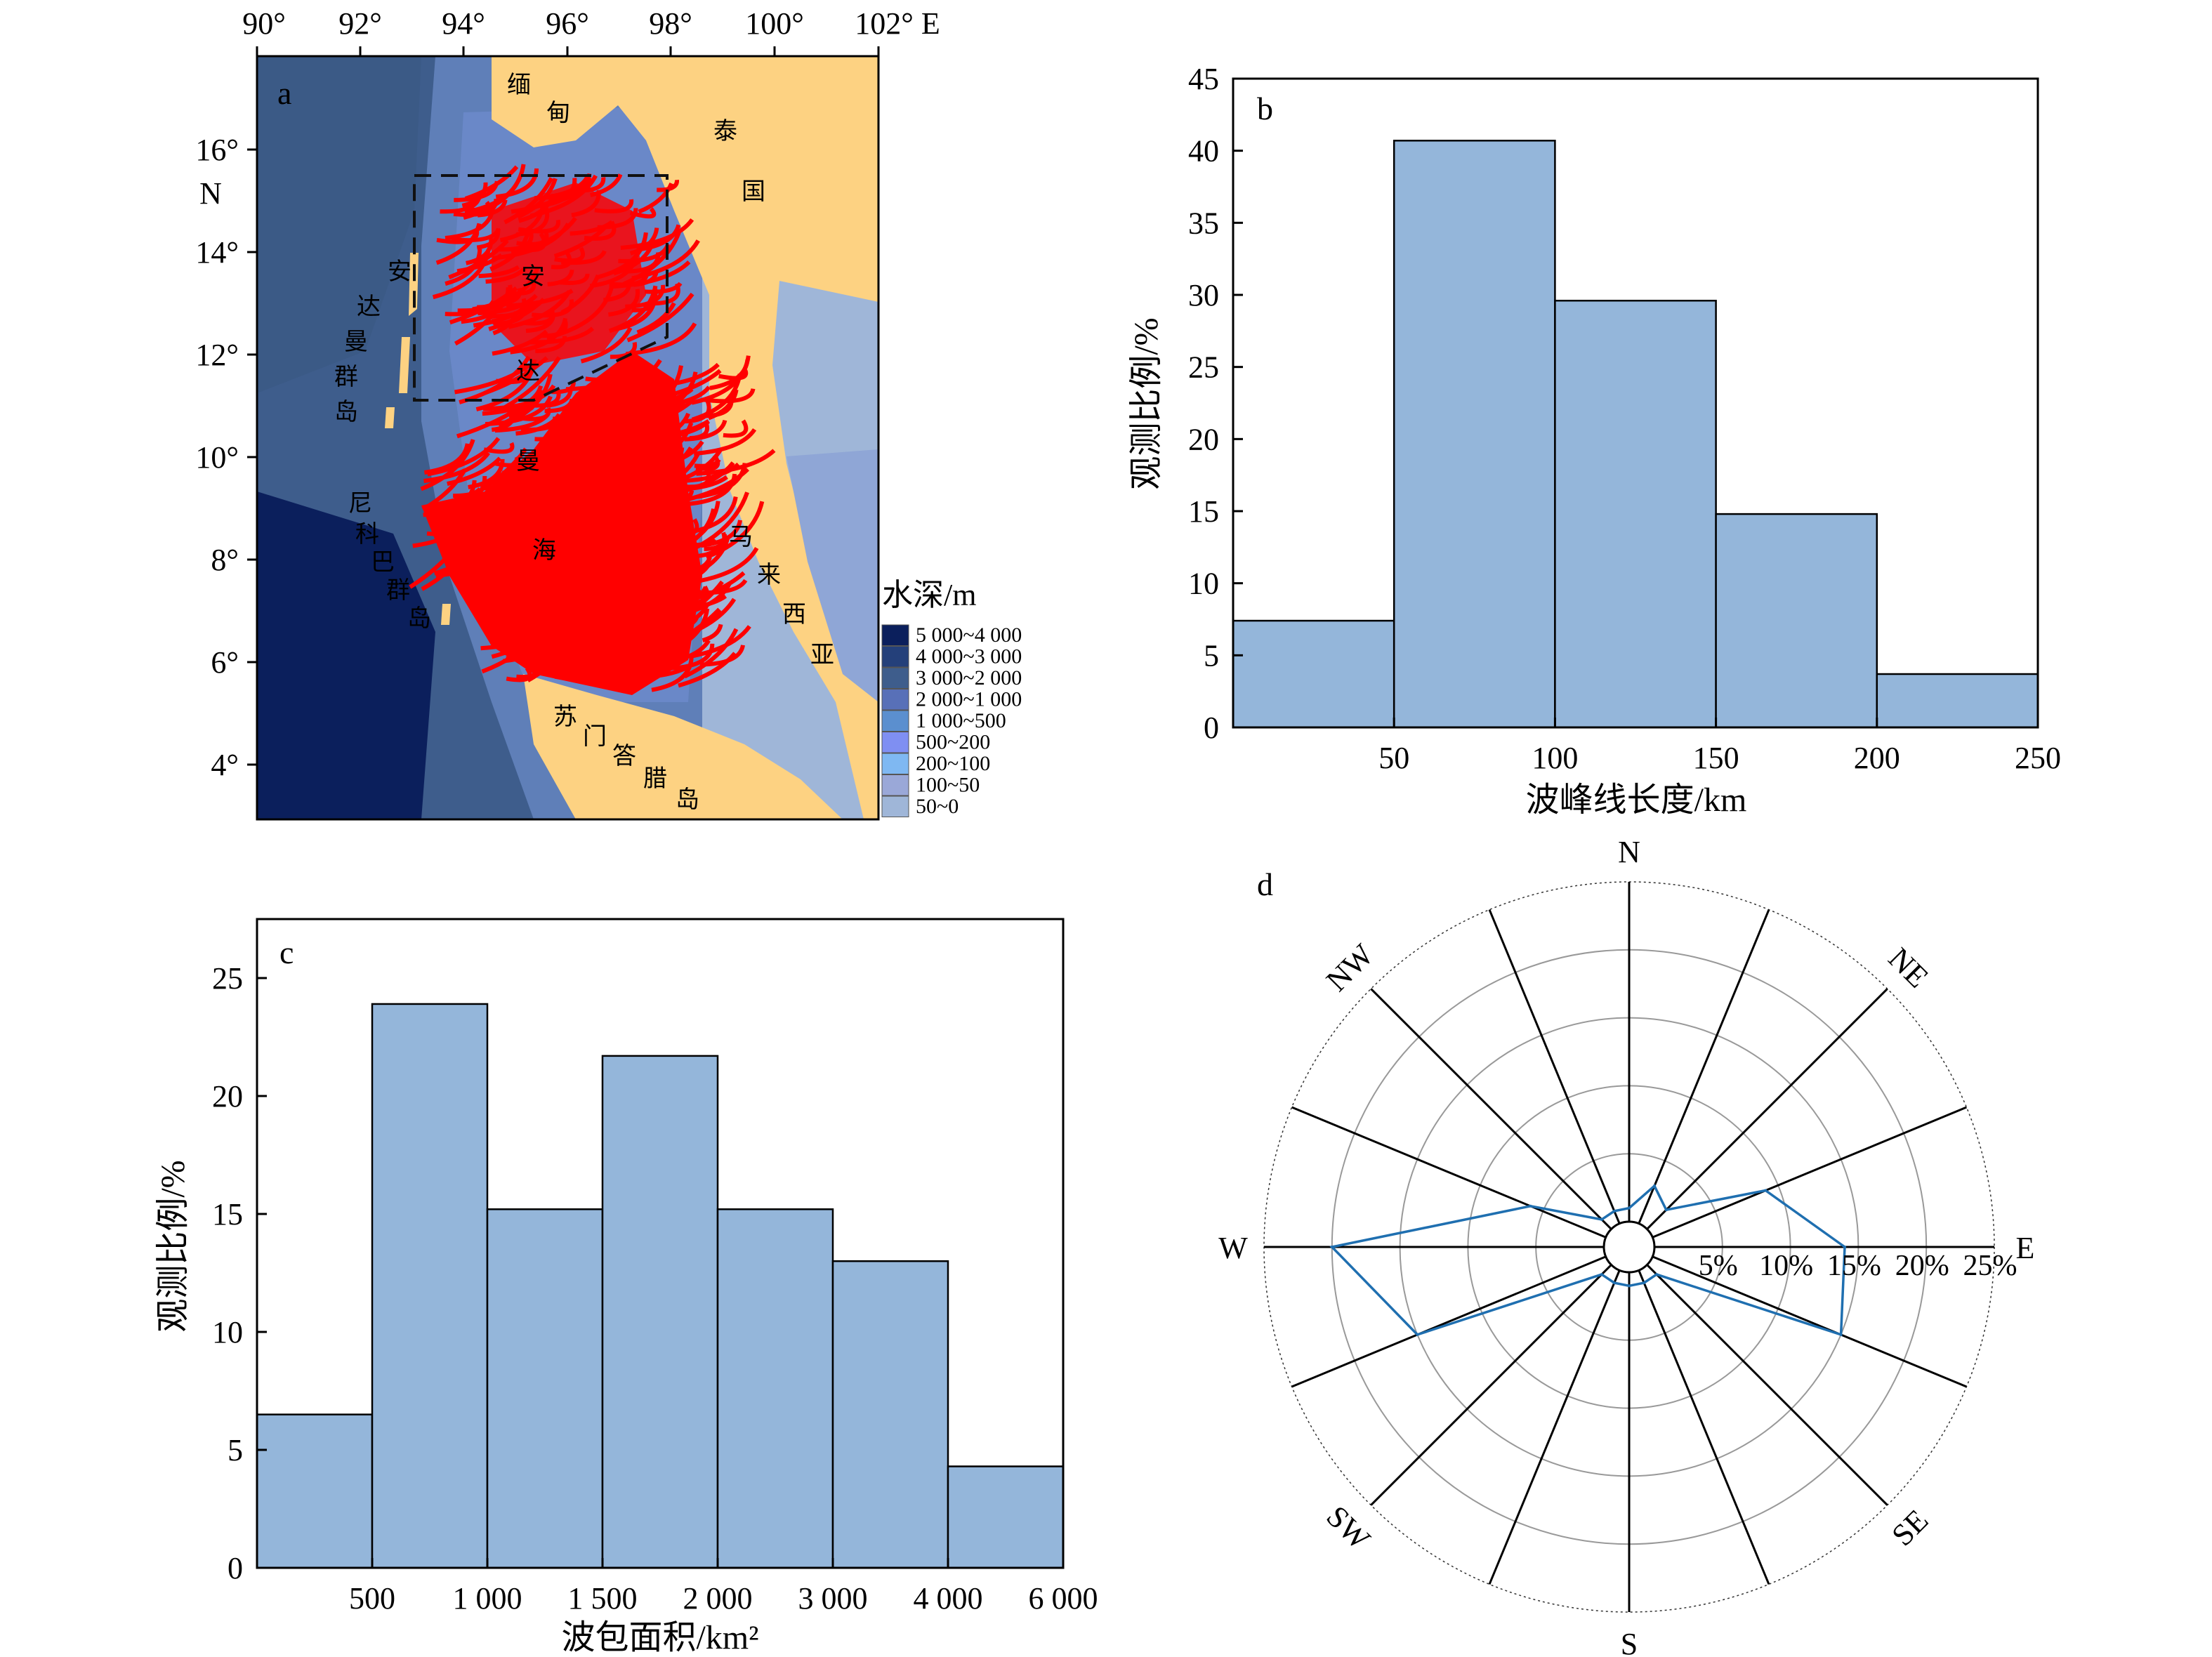 This screenshot has width=2212, height=1657. Describe the element at coordinates (683, 746) in the screenshot. I see `map-land-sumatra` at that location.